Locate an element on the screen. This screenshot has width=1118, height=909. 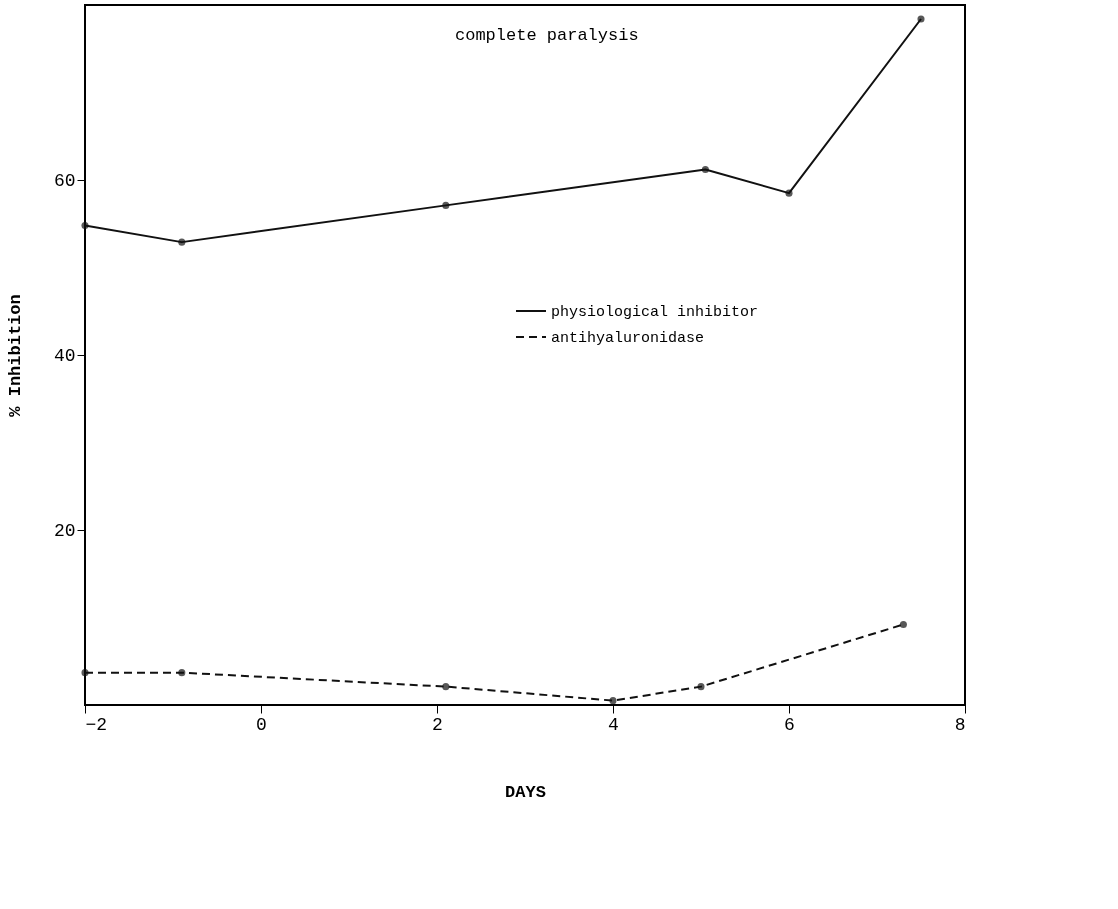
x-tick-label: −2 is located at coordinates (96, 724).